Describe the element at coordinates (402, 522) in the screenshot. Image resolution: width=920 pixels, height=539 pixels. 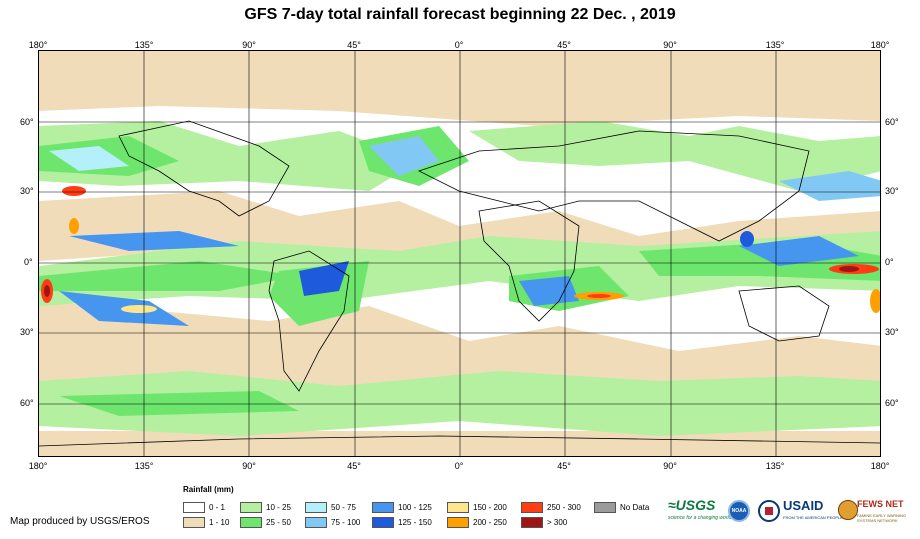
I see `legend-item: 125 - 150` at that location.